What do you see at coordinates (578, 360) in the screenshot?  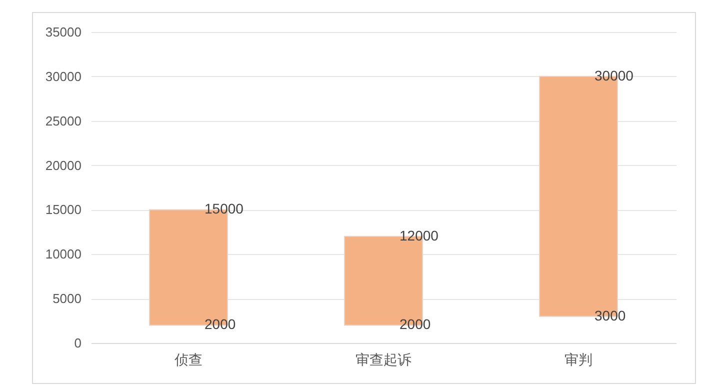 I see `x-tick-label: 审判` at bounding box center [578, 360].